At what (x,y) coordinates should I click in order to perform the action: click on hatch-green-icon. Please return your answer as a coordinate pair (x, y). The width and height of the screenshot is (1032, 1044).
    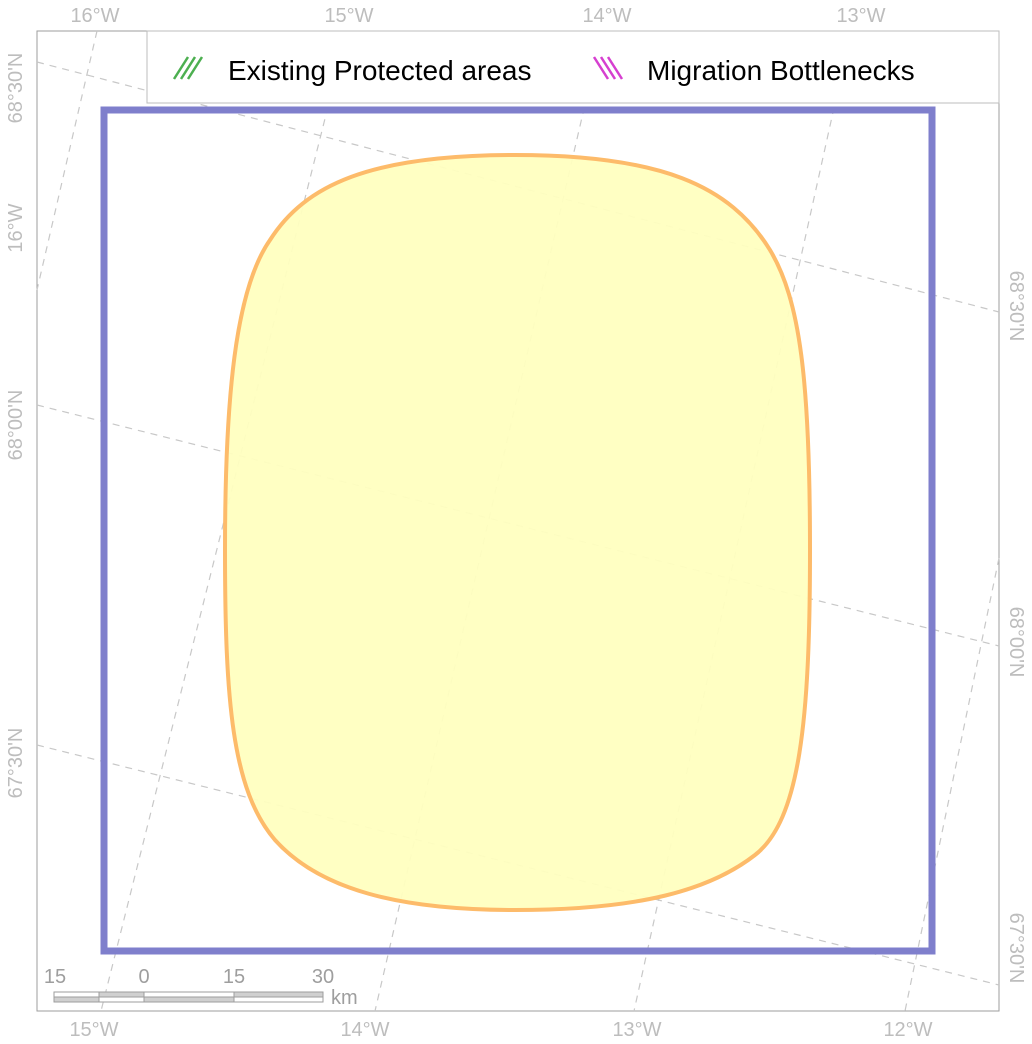
    Looking at the image, I should click on (188, 68).